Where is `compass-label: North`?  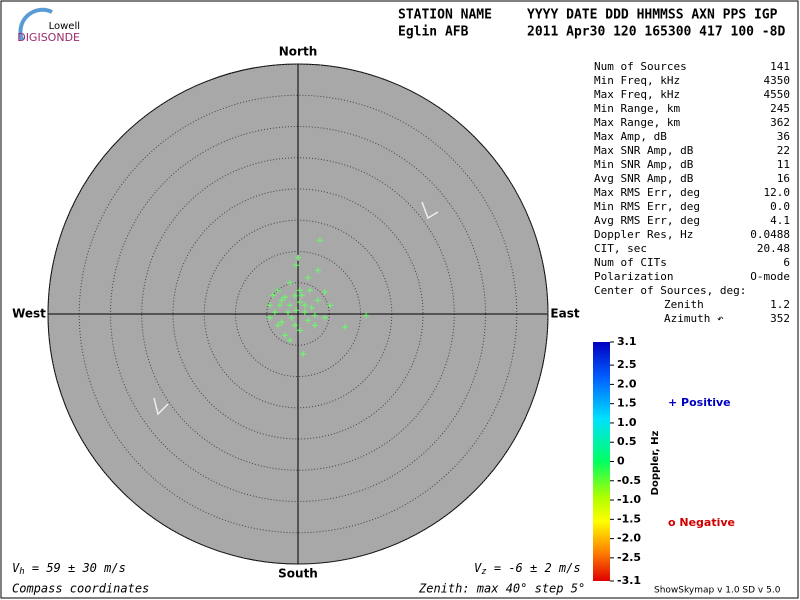 compass-label: North is located at coordinates (298, 52).